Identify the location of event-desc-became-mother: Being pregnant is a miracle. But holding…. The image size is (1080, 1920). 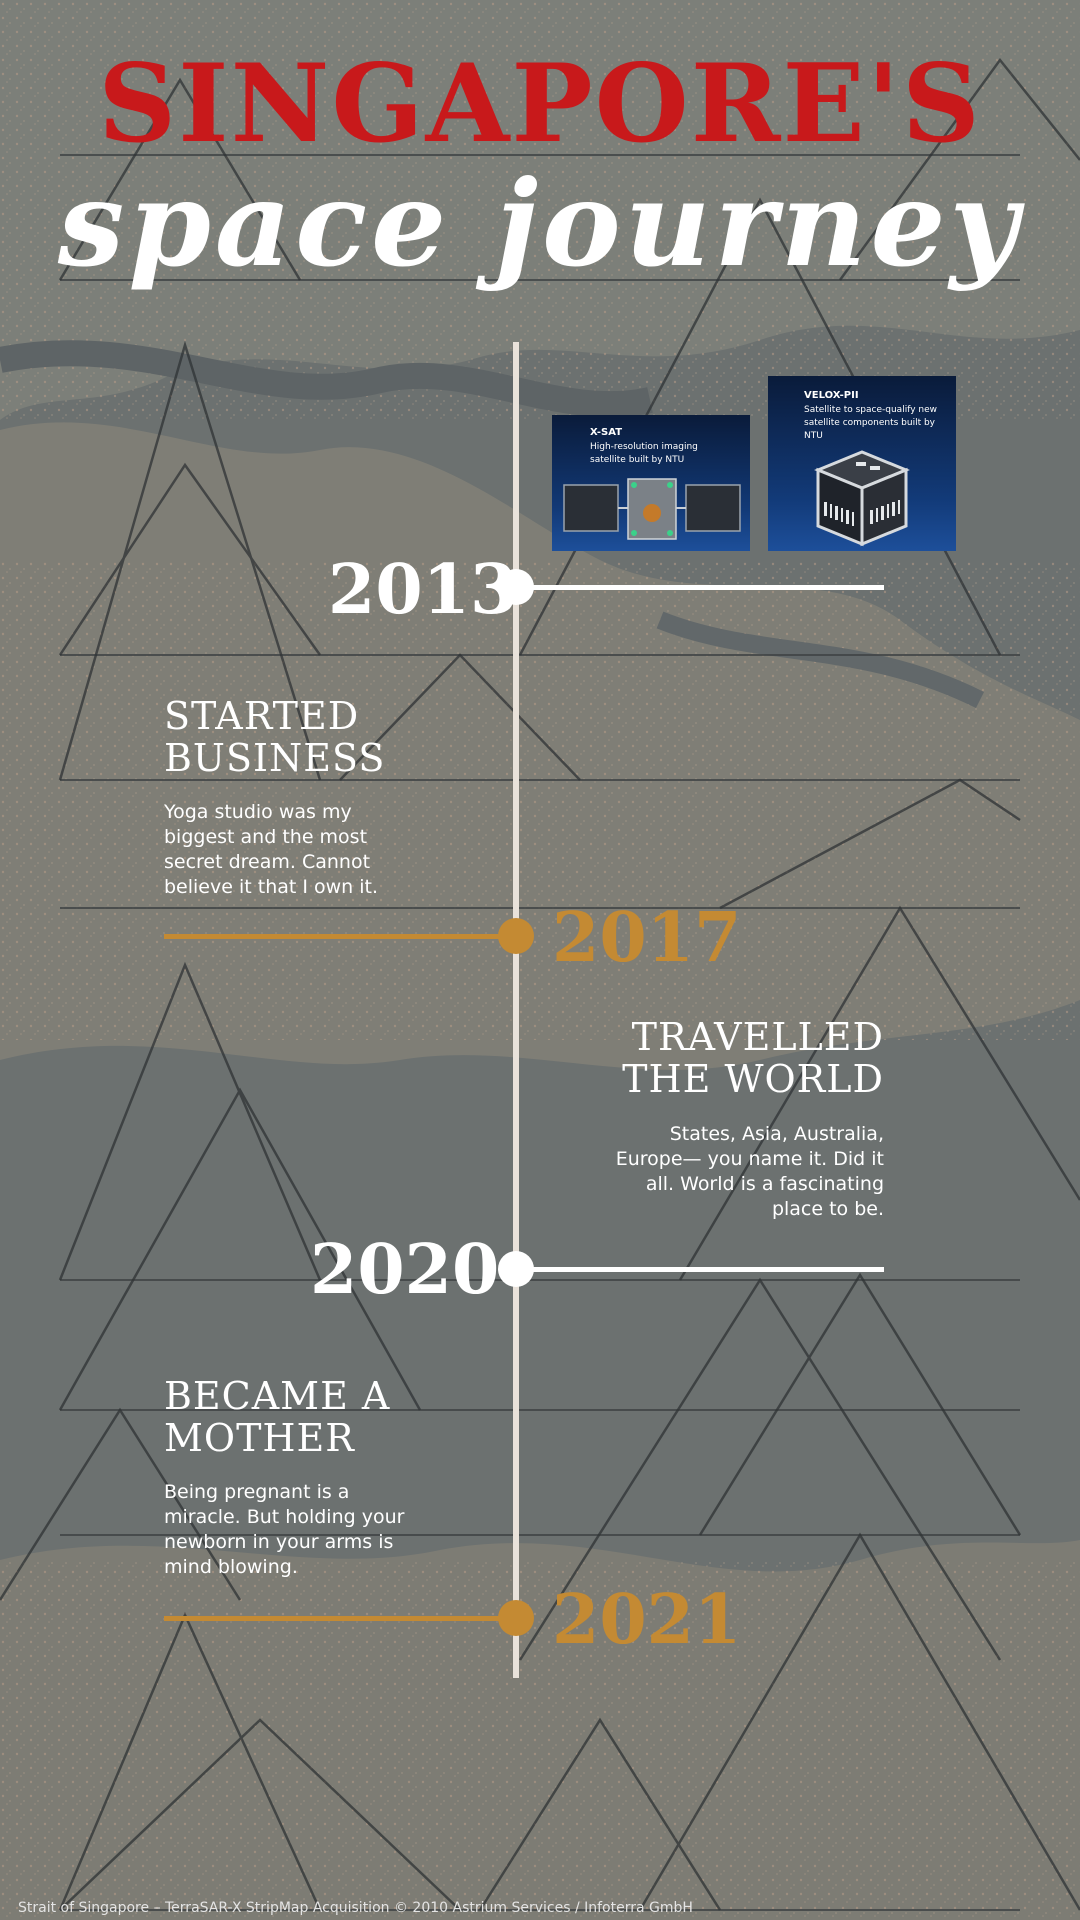
(284, 1529).